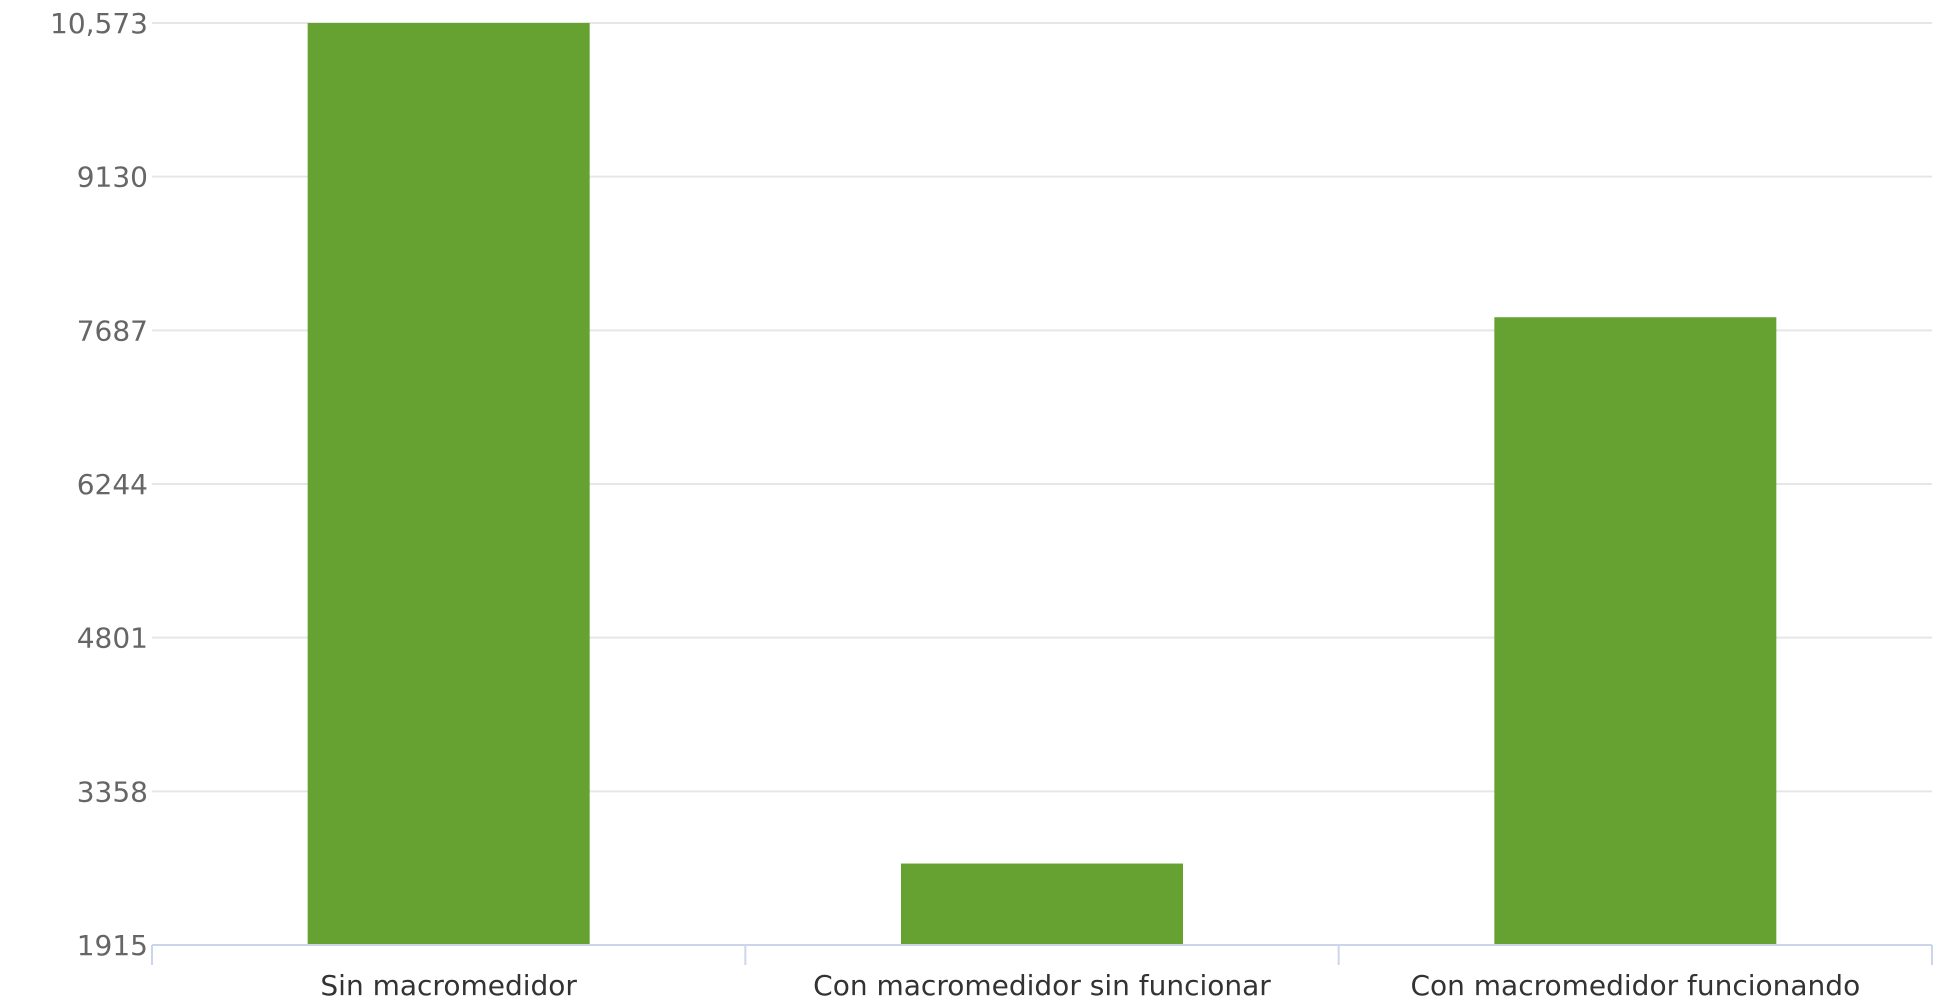 The height and width of the screenshot is (1000, 1934). What do you see at coordinates (112, 330) in the screenshot?
I see `y-tick-label: 7687` at bounding box center [112, 330].